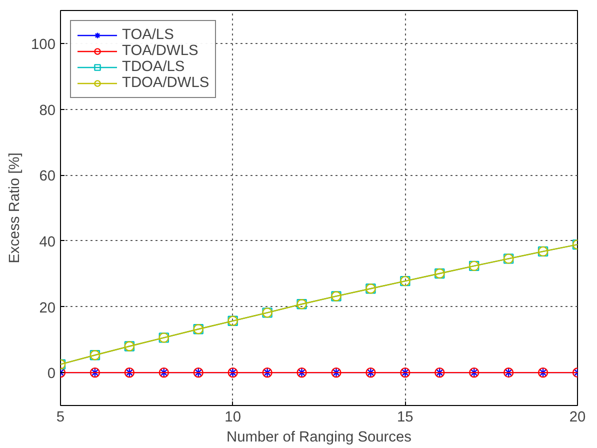  What do you see at coordinates (405, 418) in the screenshot?
I see `x-tick-label: 15` at bounding box center [405, 418].